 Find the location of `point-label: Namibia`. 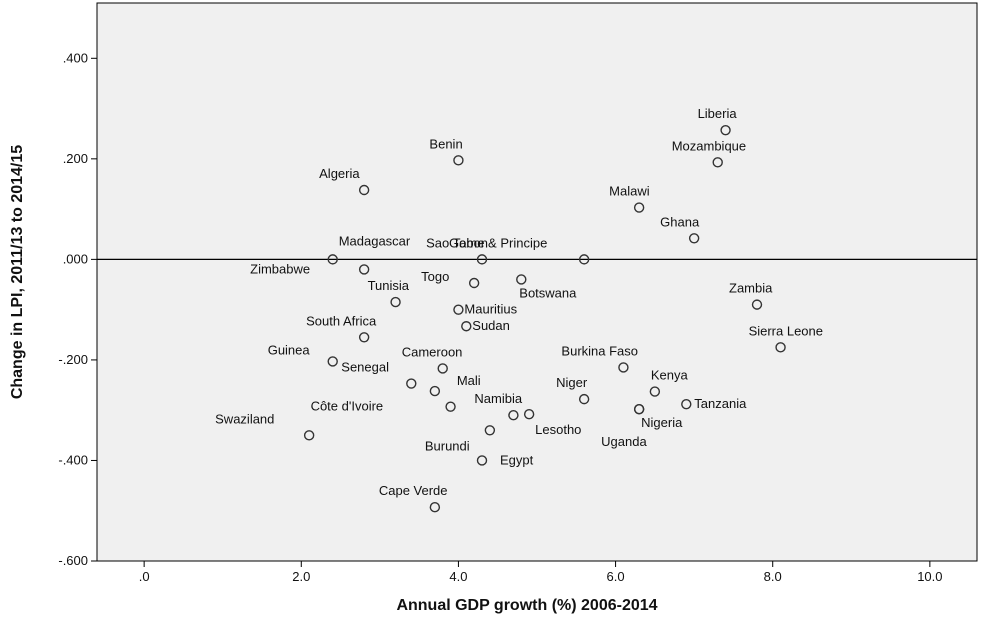

point-label: Namibia is located at coordinates (498, 398).